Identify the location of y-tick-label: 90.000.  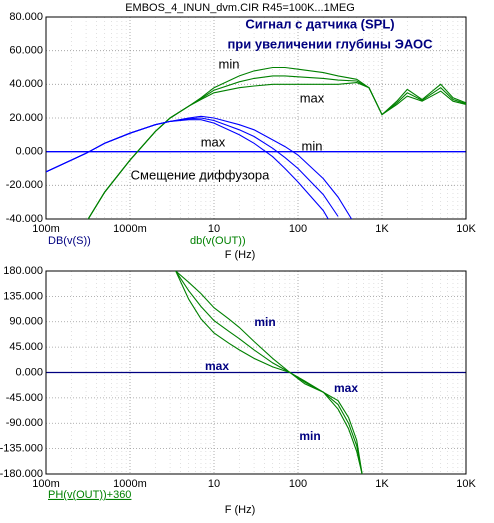
(26, 322).